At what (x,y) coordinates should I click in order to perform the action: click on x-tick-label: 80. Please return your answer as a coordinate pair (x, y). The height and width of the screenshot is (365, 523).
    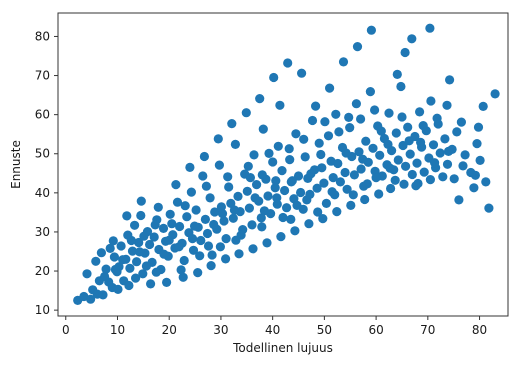
    Looking at the image, I should click on (479, 330).